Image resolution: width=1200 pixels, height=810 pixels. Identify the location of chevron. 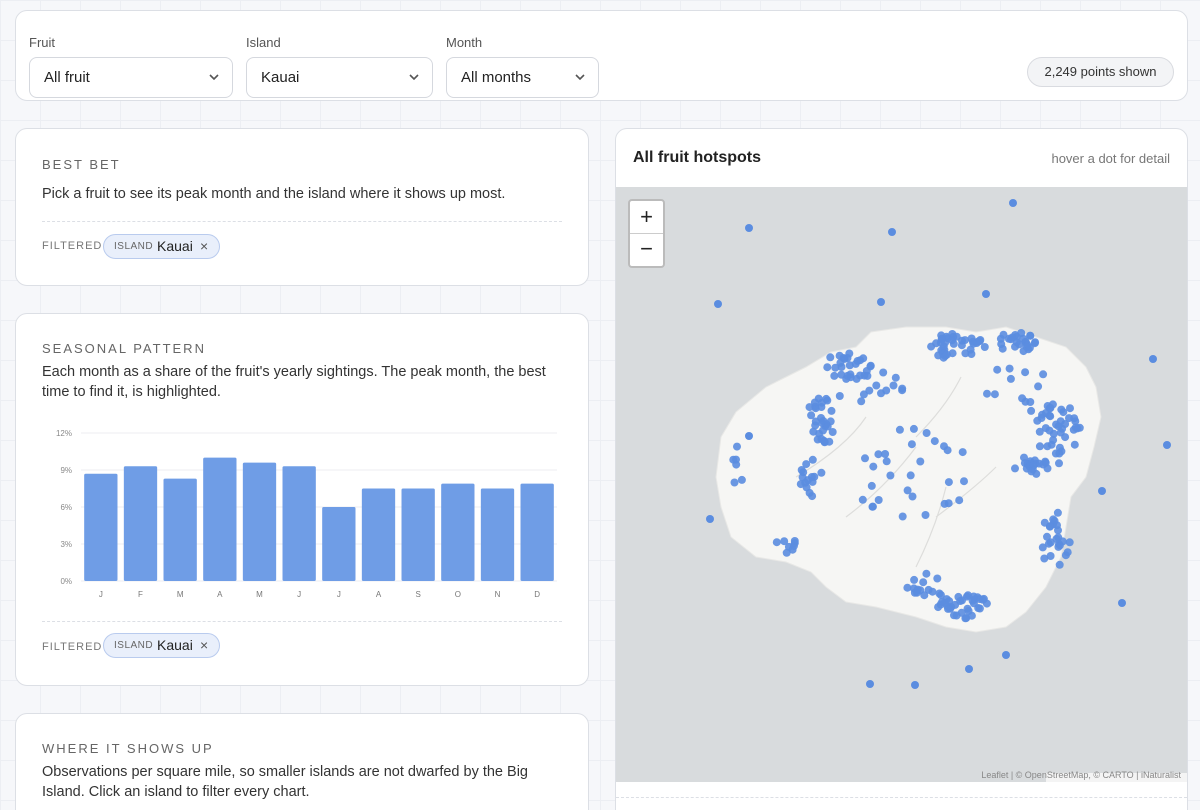
(214, 77).